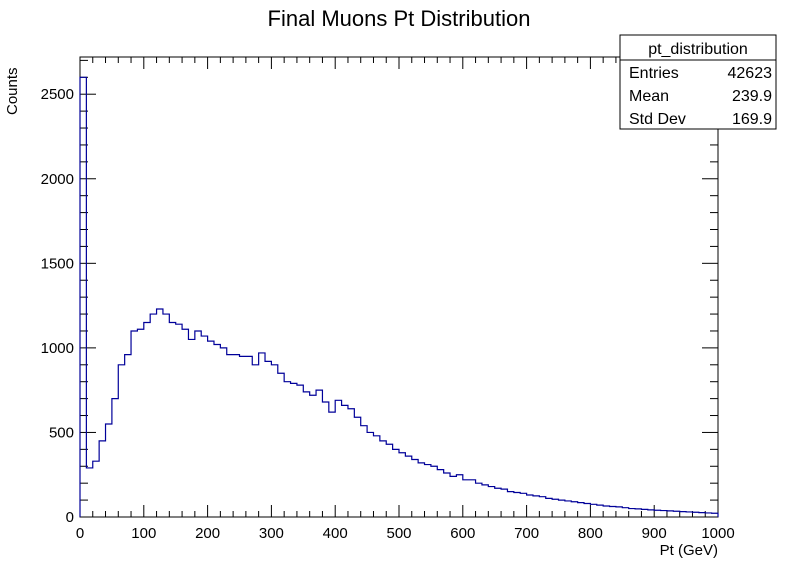 The height and width of the screenshot is (575, 798). What do you see at coordinates (12, 91) in the screenshot?
I see `y-axis-label: Counts` at bounding box center [12, 91].